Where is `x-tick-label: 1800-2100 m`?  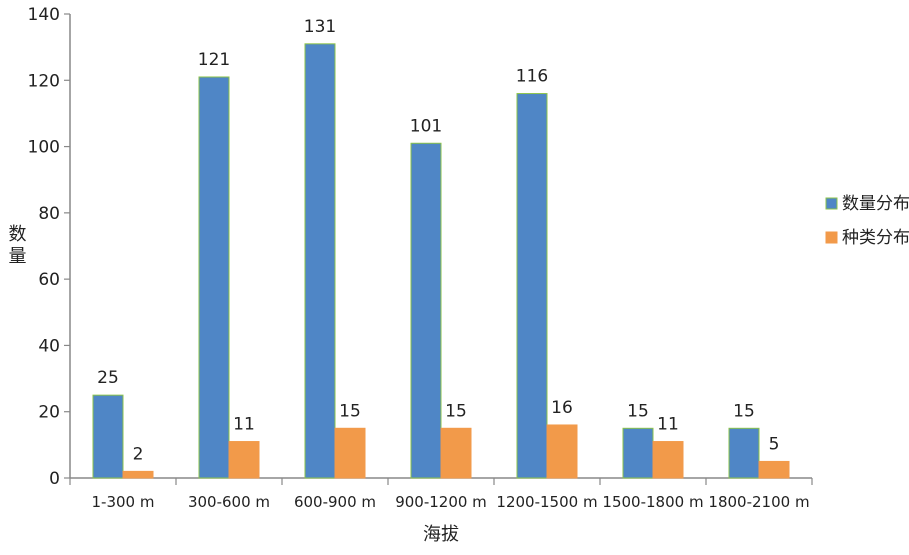
x-tick-label: 1800-2100 m is located at coordinates (758, 502).